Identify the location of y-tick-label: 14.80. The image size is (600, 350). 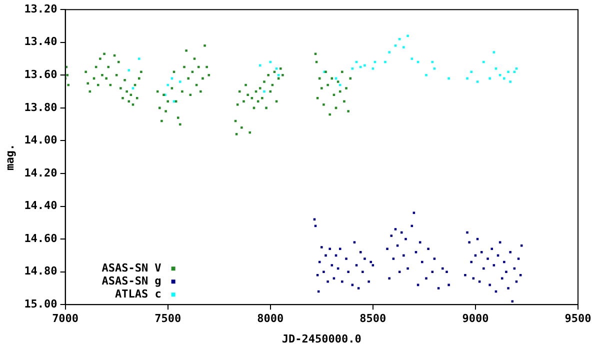
(41, 271).